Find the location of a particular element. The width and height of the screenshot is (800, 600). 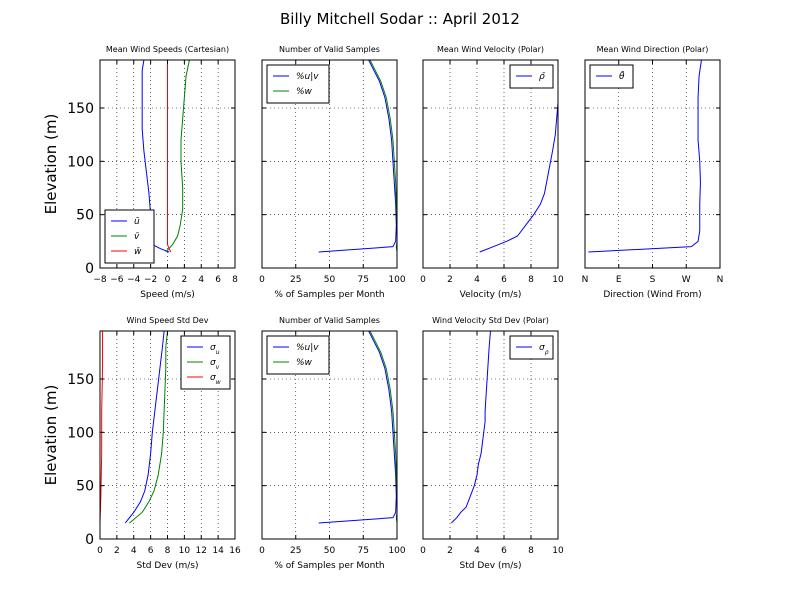

legend-label: v̄ is located at coordinates (137, 237).